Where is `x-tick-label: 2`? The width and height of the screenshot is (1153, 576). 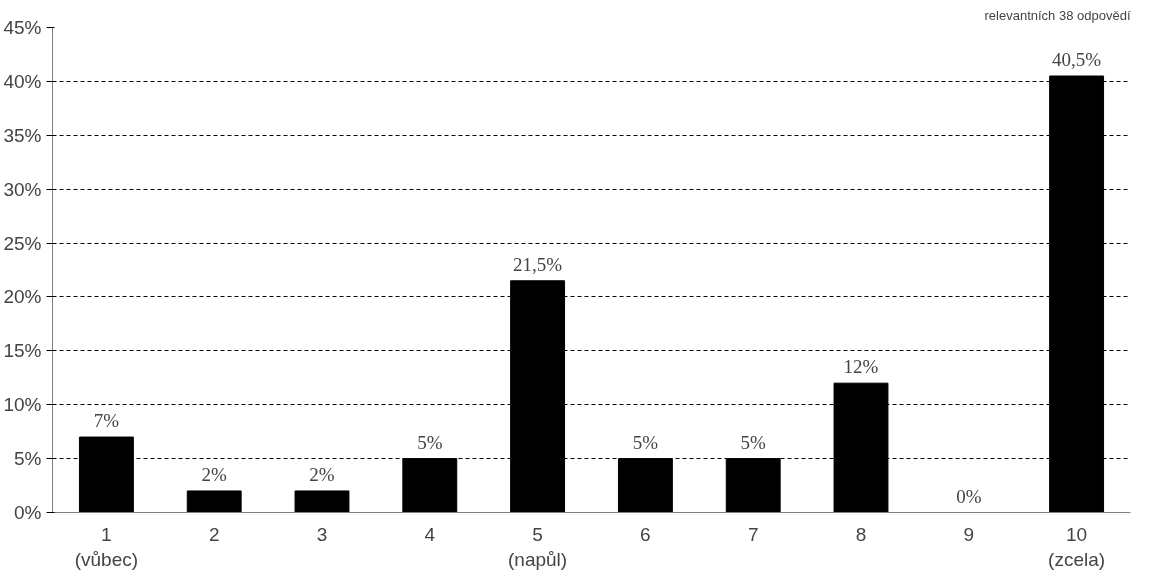 x-tick-label: 2 is located at coordinates (214, 534).